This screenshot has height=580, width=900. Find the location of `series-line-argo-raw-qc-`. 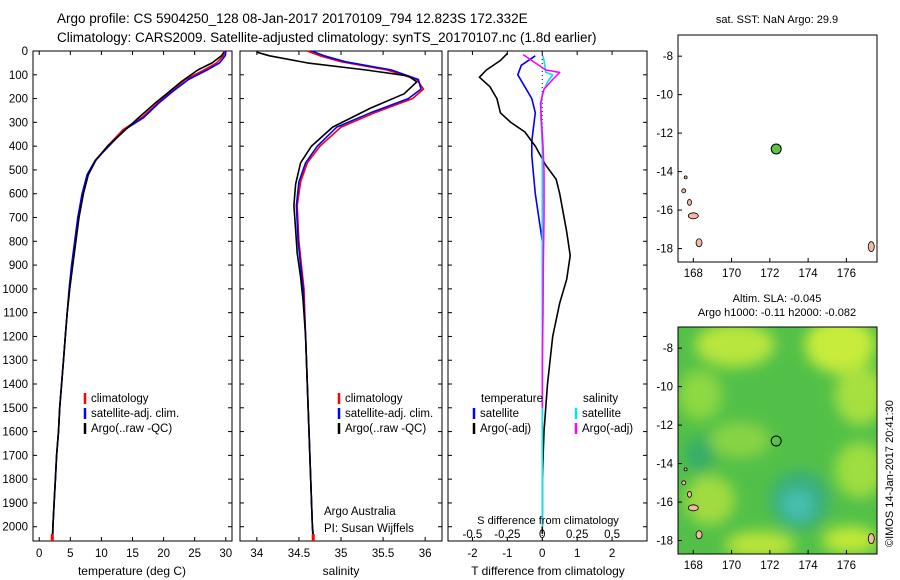

series-line-argo-raw-qc- is located at coordinates (337, 292).